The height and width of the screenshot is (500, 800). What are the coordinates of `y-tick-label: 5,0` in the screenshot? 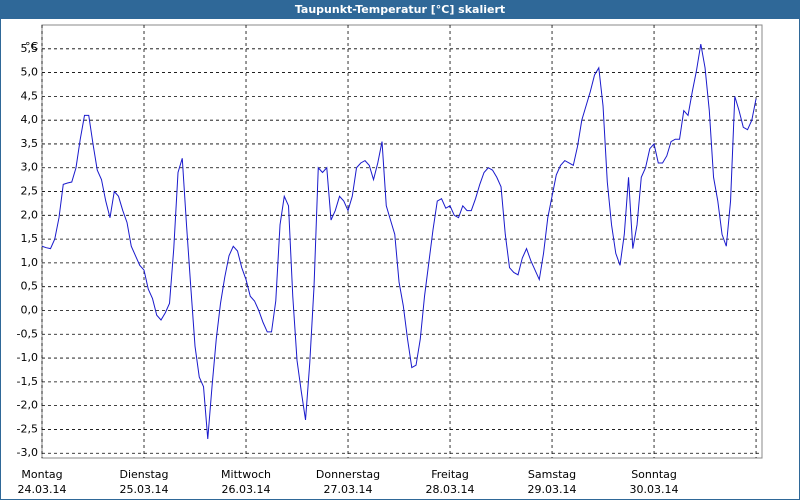 It's located at (30, 72).